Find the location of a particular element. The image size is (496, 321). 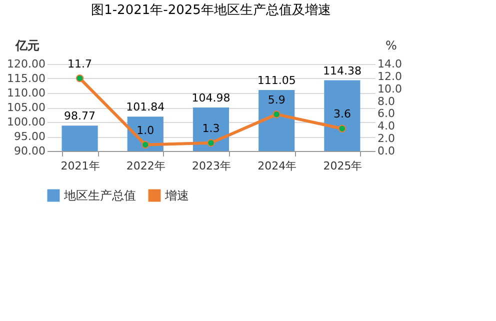

data-label: 5.9 is located at coordinates (277, 99).